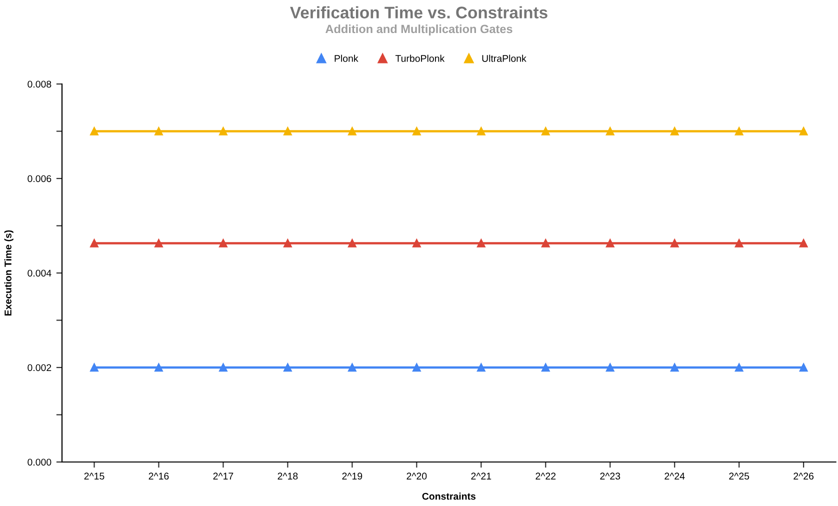 The width and height of the screenshot is (838, 506). Describe the element at coordinates (94, 476) in the screenshot. I see `x-tick-label: 2^15` at that location.